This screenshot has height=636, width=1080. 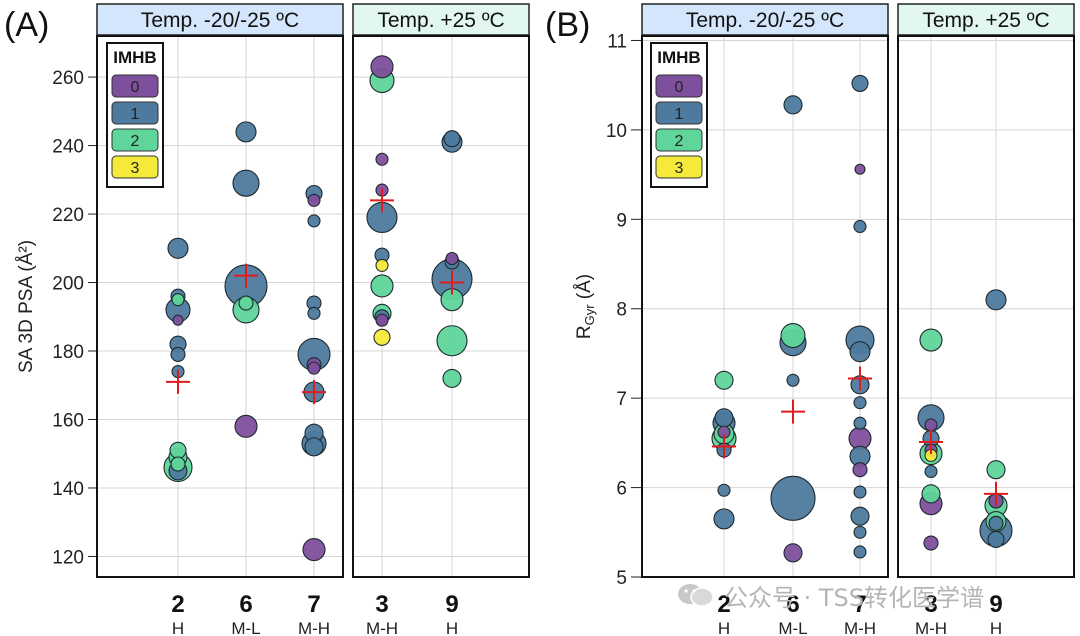 I want to click on panel-label: (A), so click(x=26, y=25).